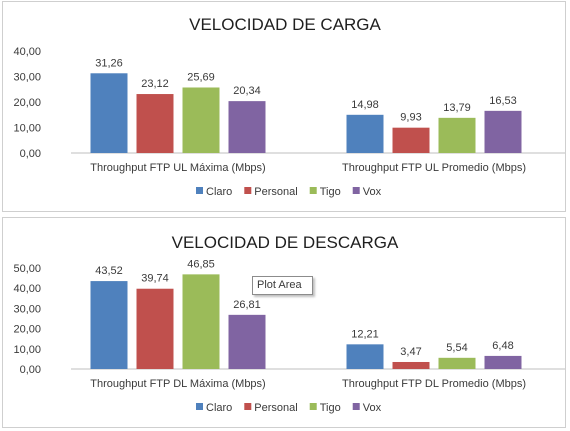  What do you see at coordinates (247, 91) in the screenshot?
I see `data-label: 20,34` at bounding box center [247, 91].